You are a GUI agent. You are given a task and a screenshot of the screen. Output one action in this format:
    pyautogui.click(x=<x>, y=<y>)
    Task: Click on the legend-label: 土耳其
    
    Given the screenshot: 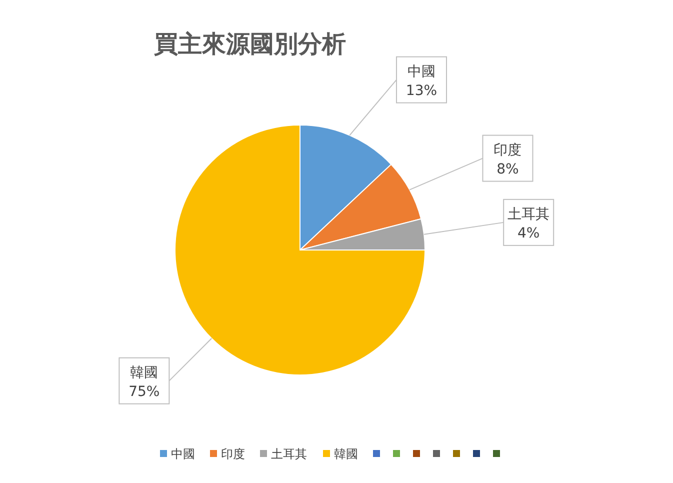 What is the action you would take?
    pyautogui.click(x=289, y=454)
    